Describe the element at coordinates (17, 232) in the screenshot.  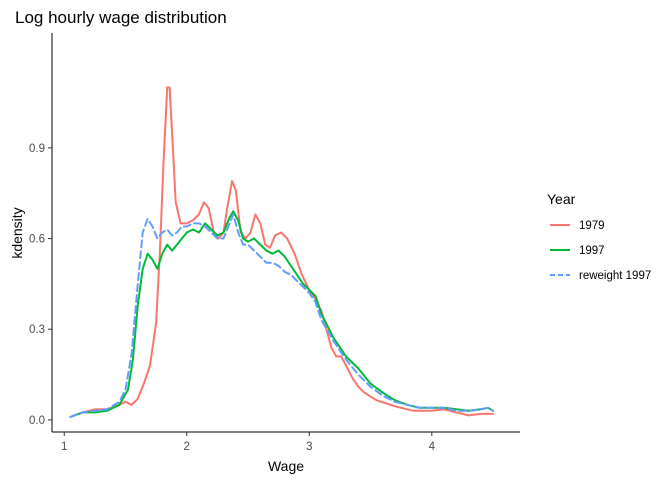
I see `y-axis-title: kdensity` at that location.